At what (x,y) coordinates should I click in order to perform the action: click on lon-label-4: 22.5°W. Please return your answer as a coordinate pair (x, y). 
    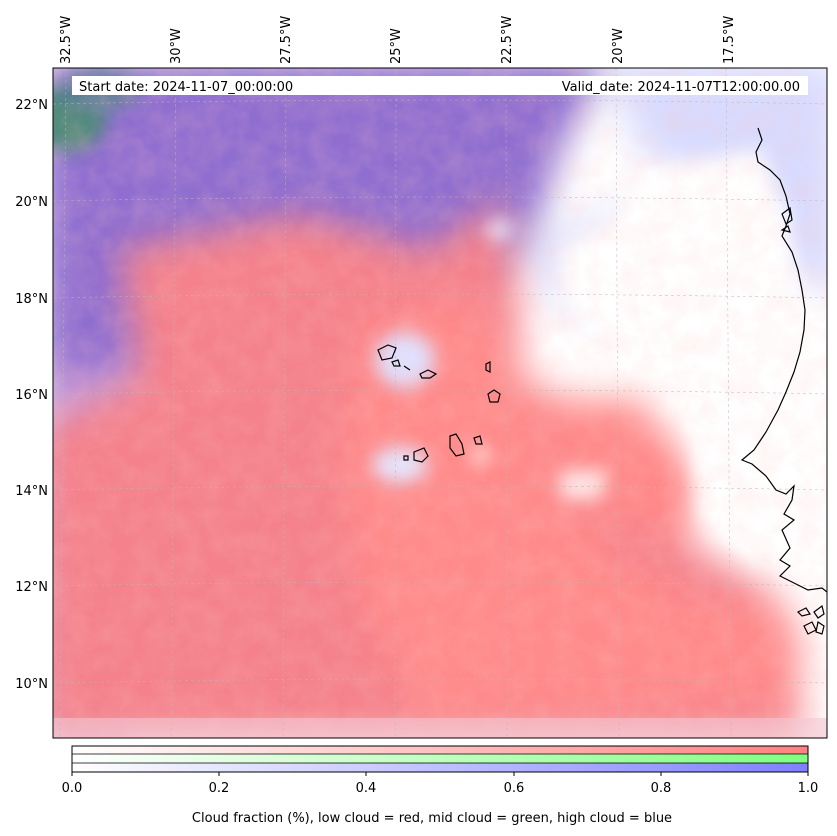
    Looking at the image, I should click on (507, 40).